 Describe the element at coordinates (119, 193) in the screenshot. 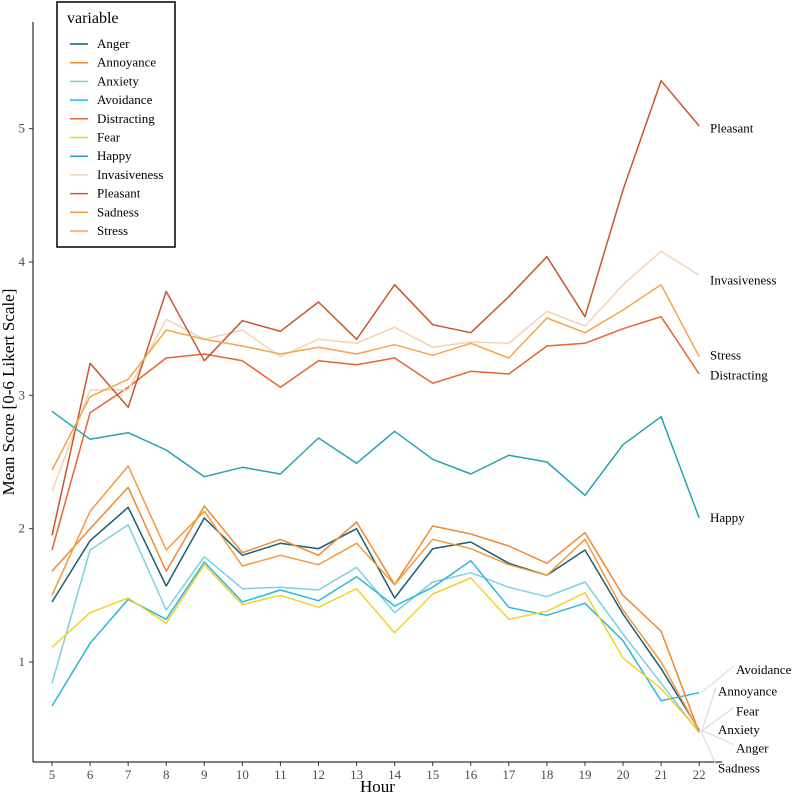

I see `legend-label: Pleasant` at that location.